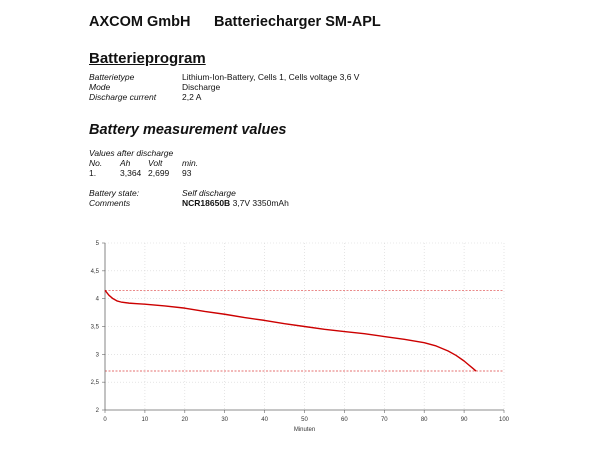  What do you see at coordinates (98, 355) in the screenshot?
I see `y-tick-label: 3` at bounding box center [98, 355].